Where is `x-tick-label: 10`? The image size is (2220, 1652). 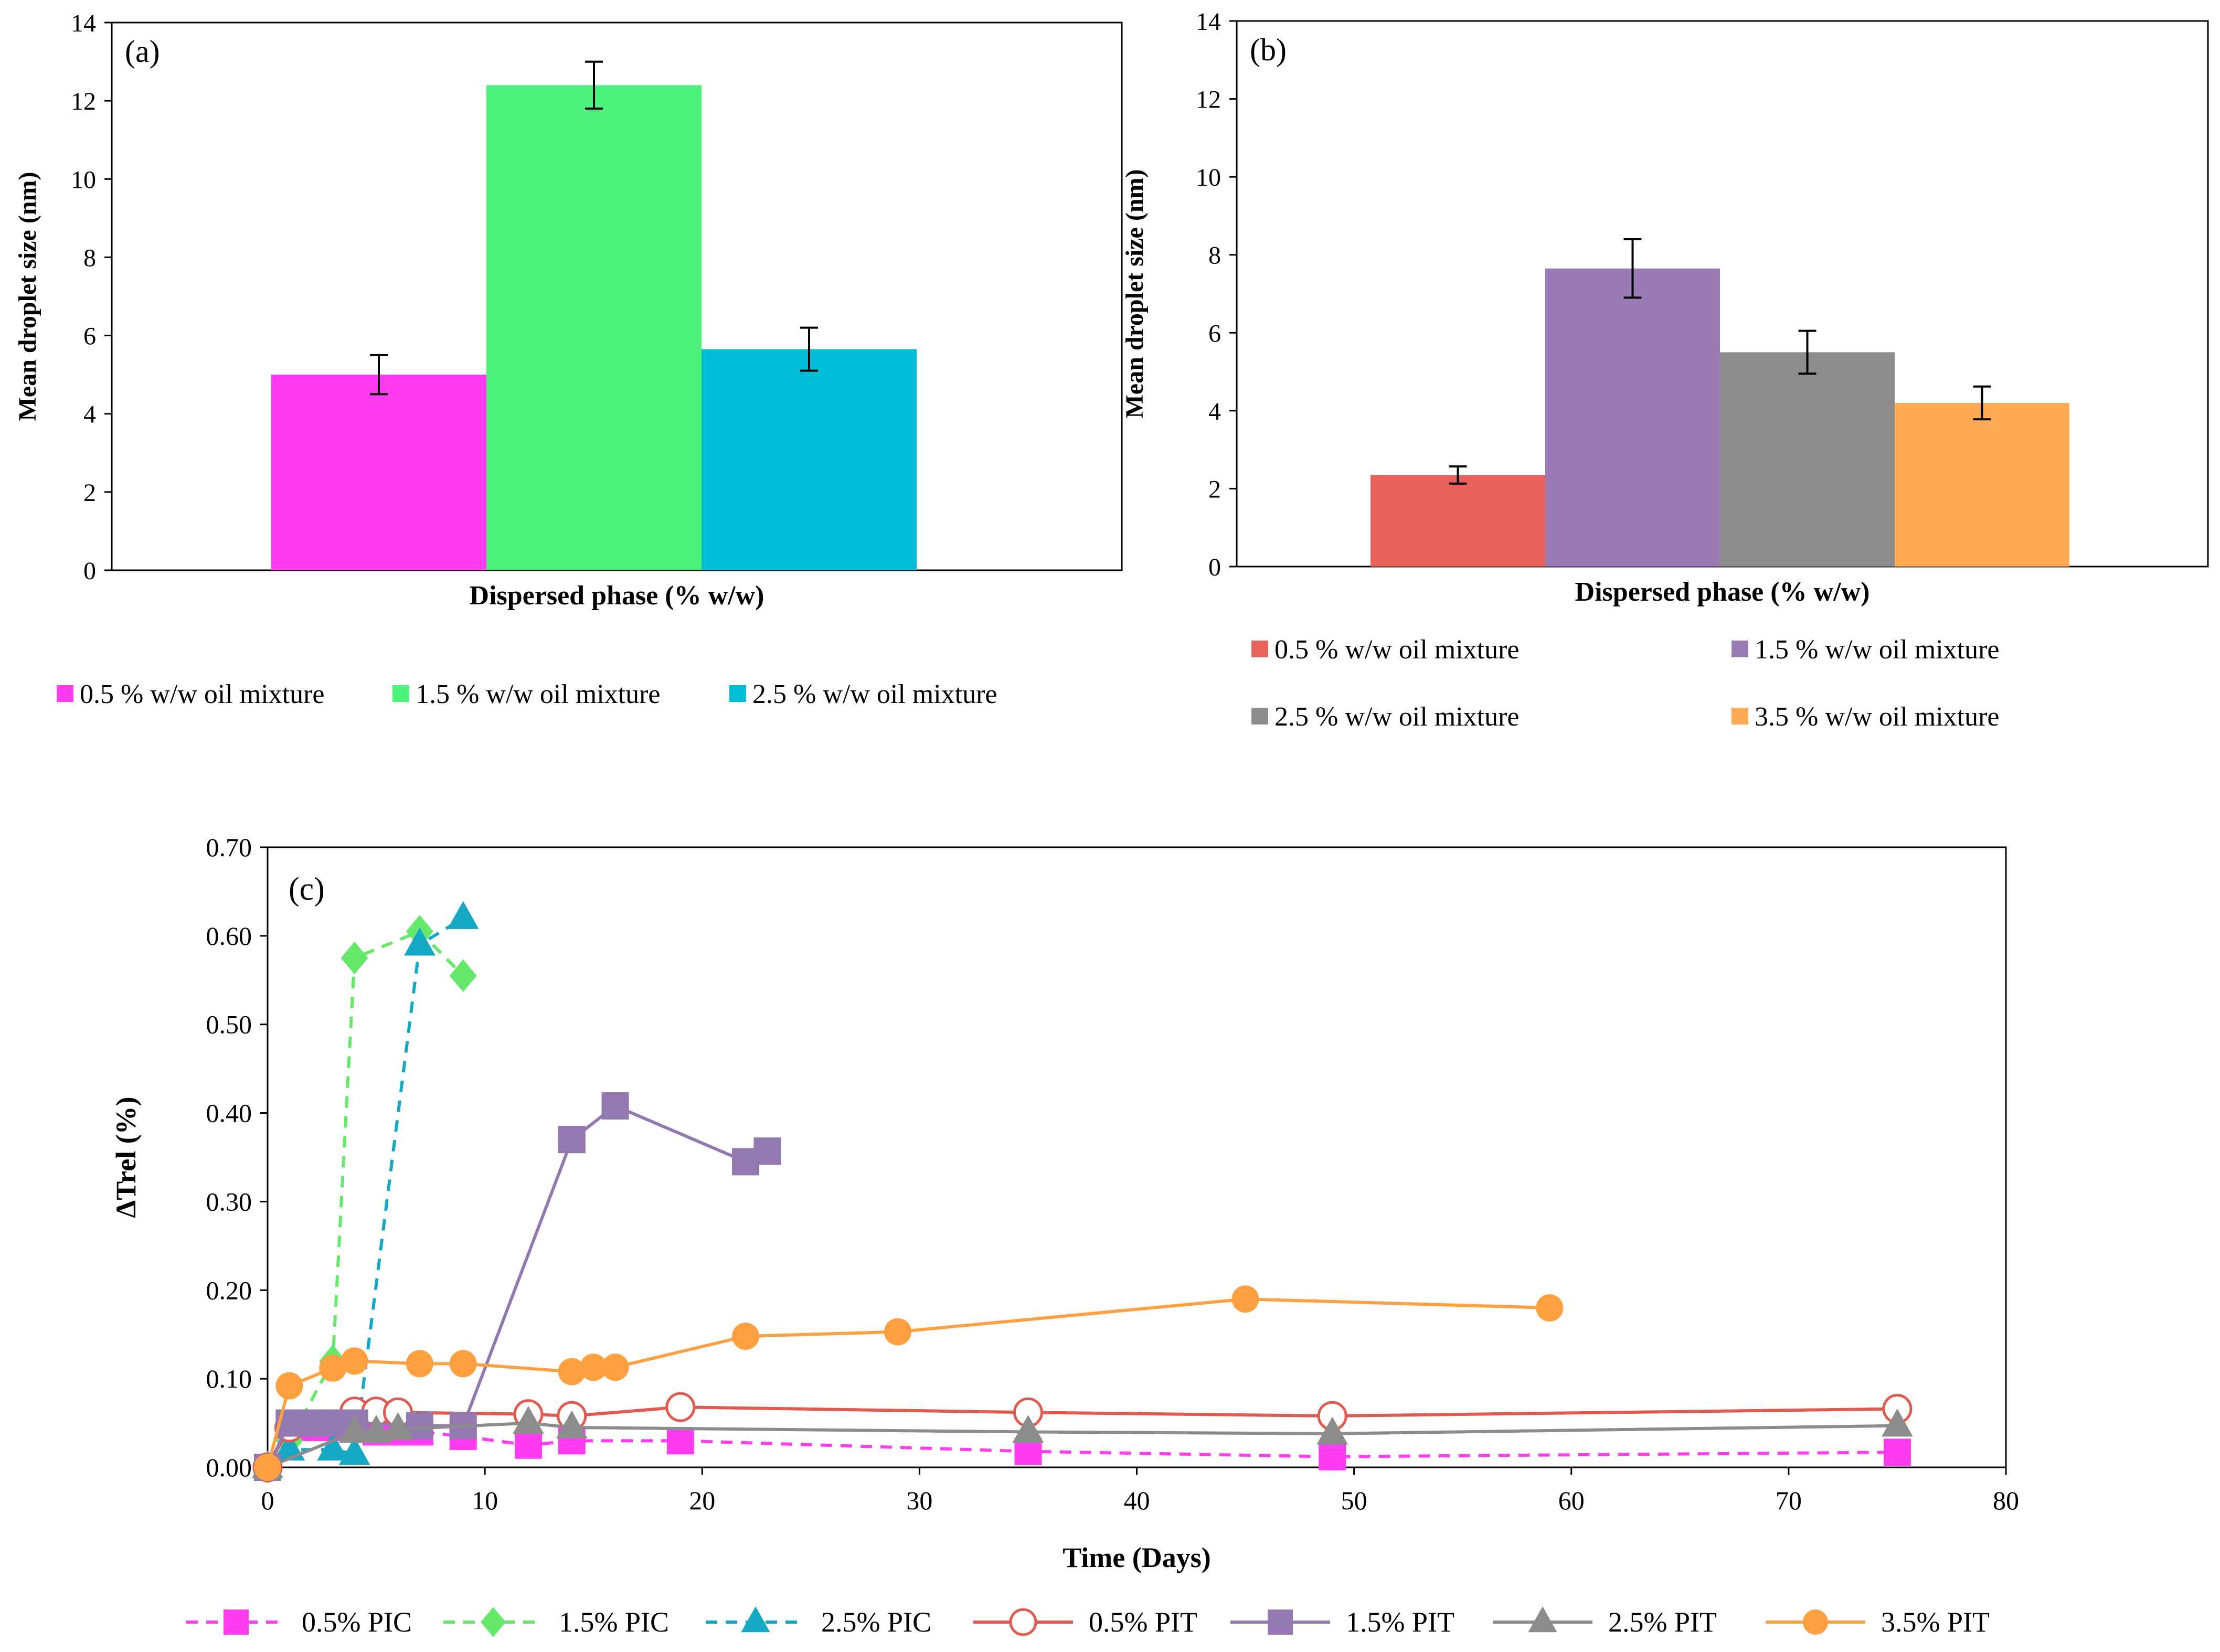 x-tick-label: 10 is located at coordinates (485, 1500).